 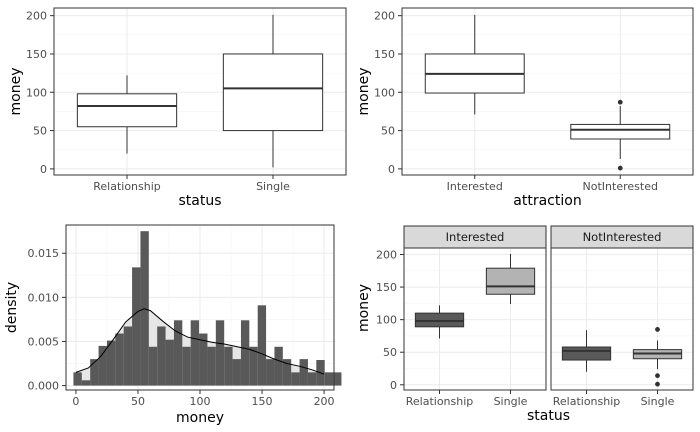 I want to click on histogram-x-tick-label: 100, so click(x=200, y=401).